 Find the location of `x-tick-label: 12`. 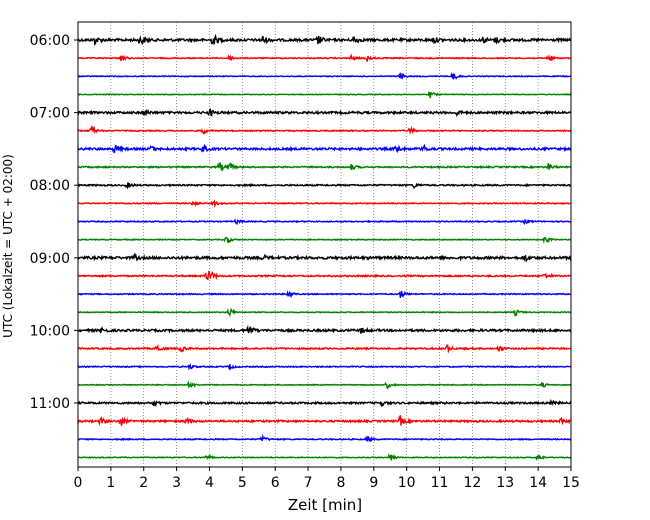

x-tick-label: 12 is located at coordinates (472, 483).